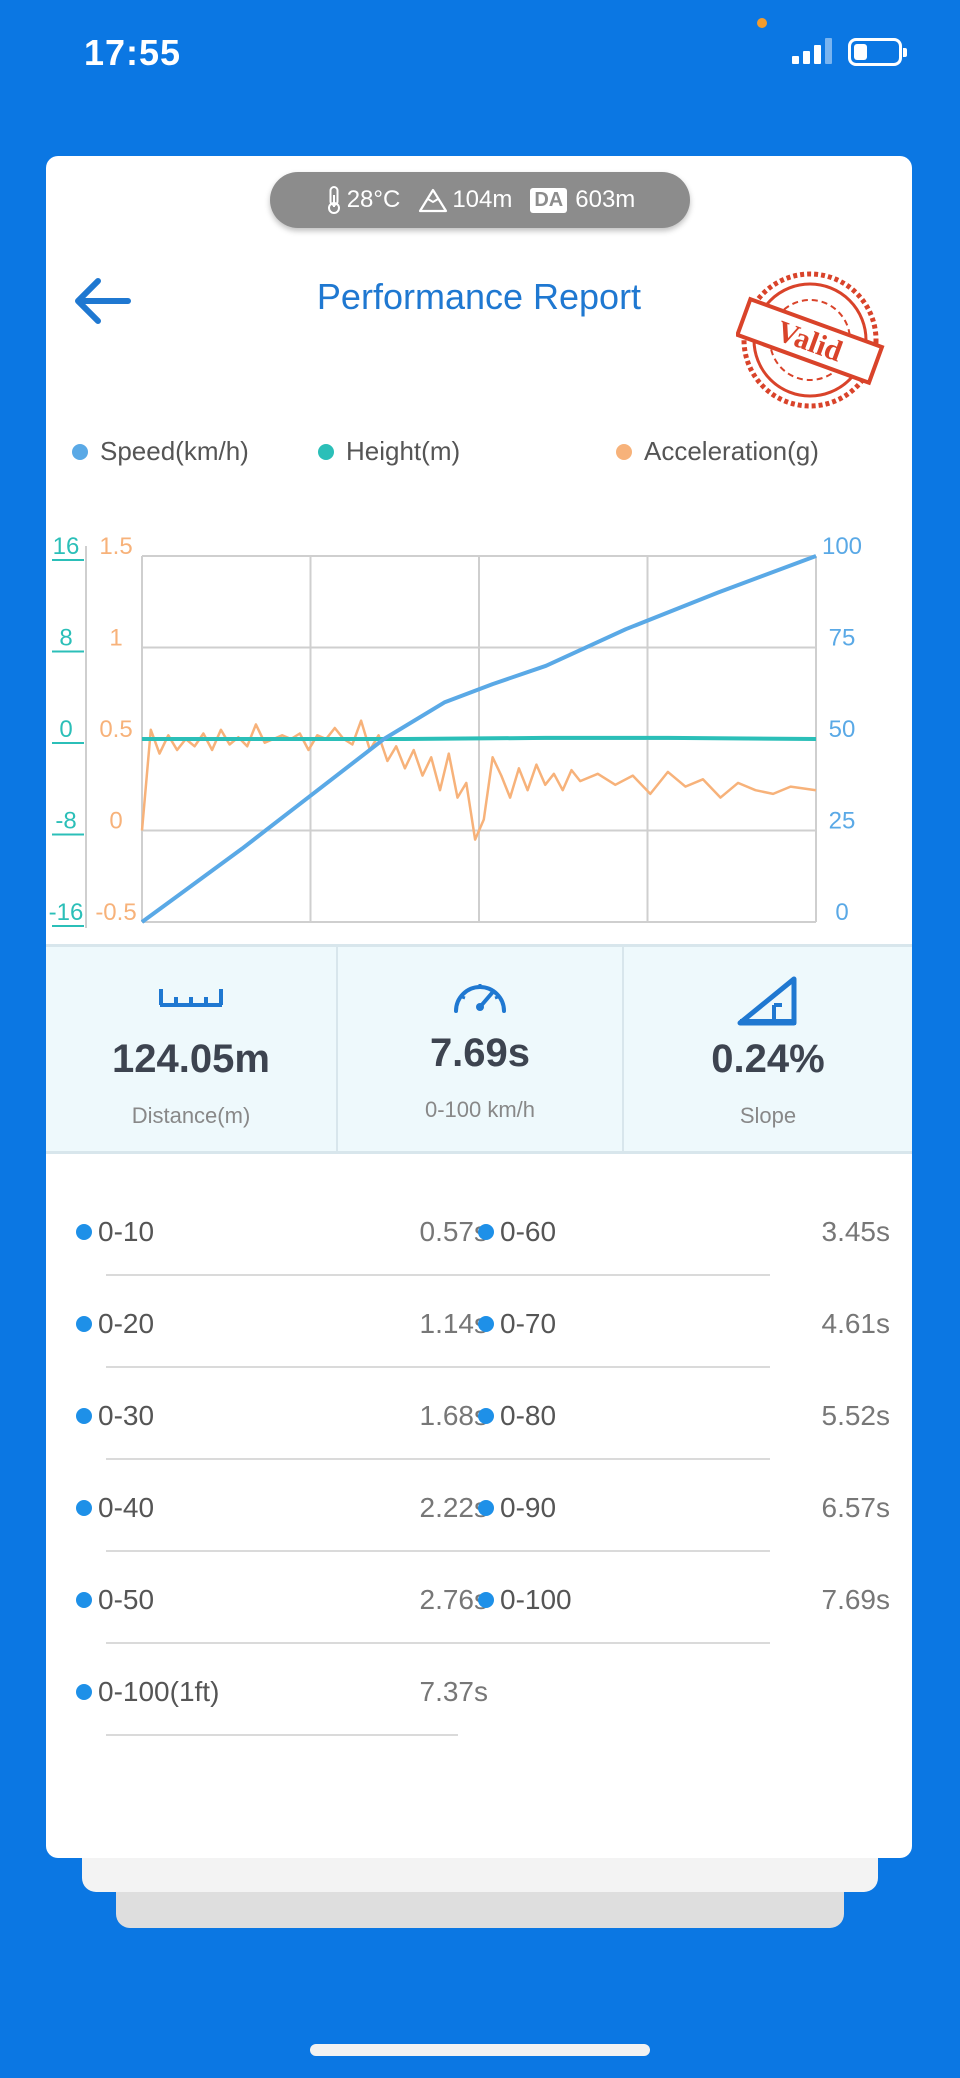 This screenshot has width=960, height=2078. What do you see at coordinates (115, 729) in the screenshot?
I see `accel-axis-tick: 0.5` at bounding box center [115, 729].